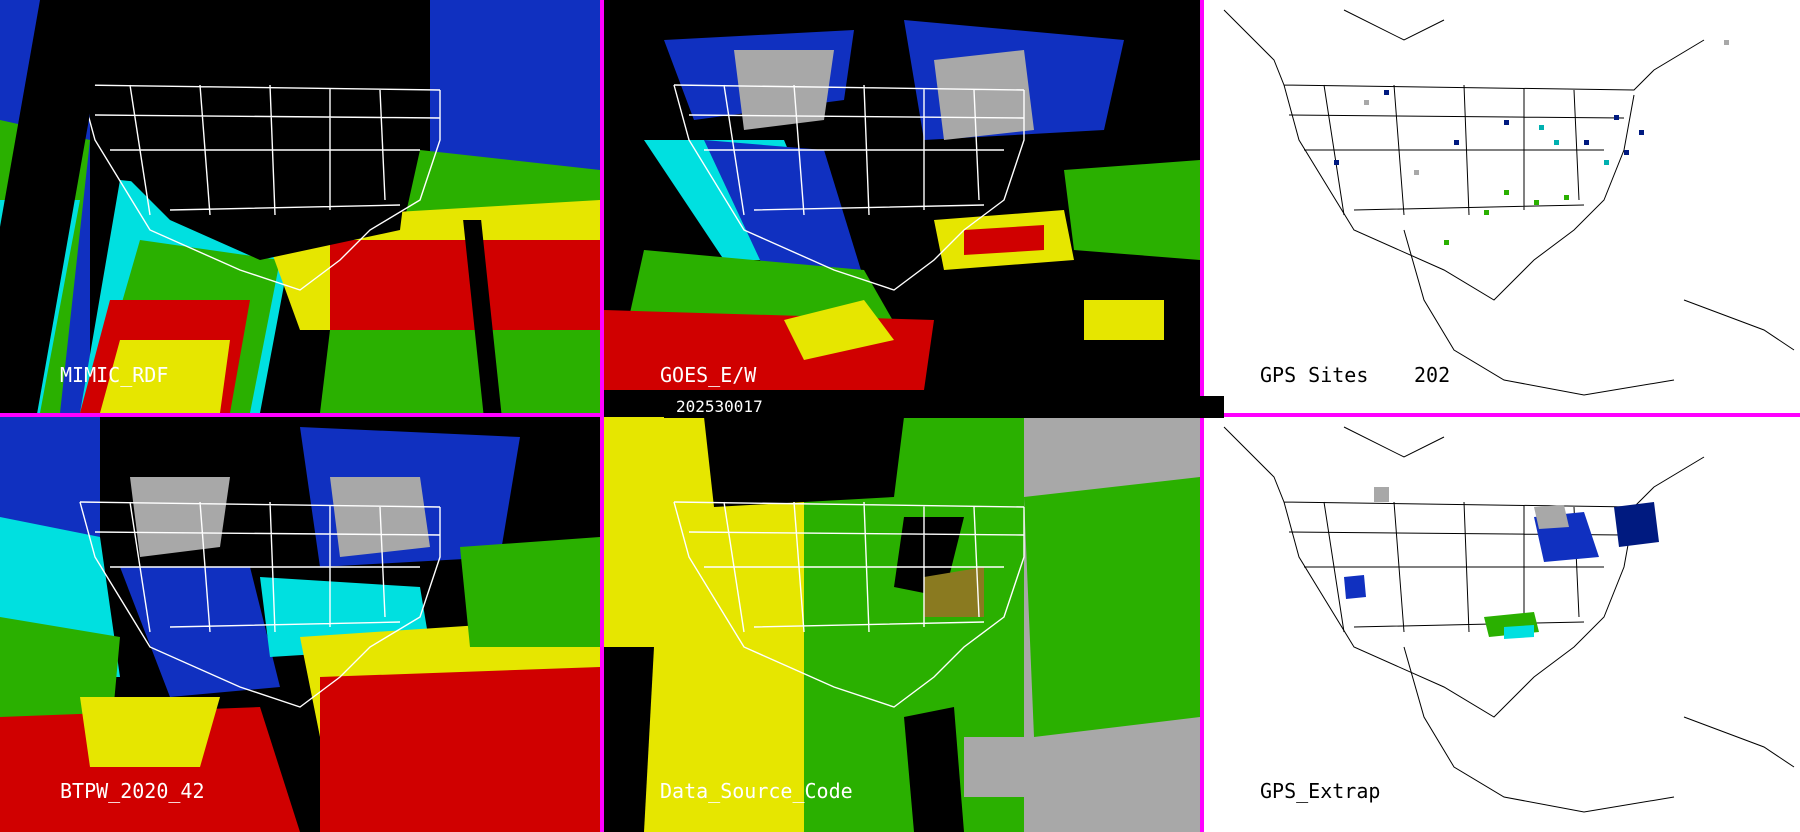  I want to click on panel-label: MIMIC_RDF, so click(114, 375).